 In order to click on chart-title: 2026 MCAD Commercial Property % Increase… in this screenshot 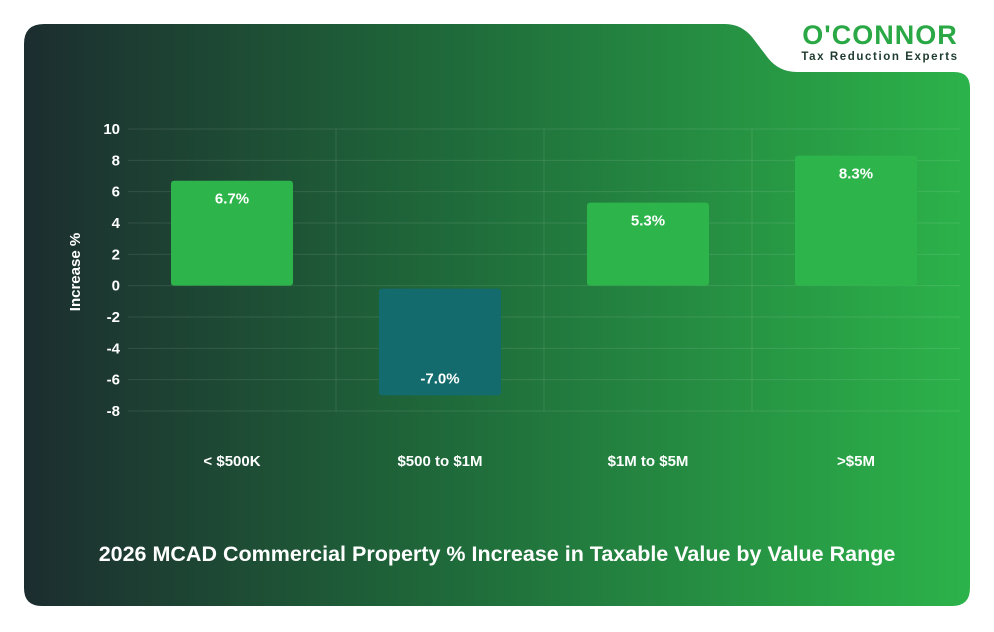, I will do `click(497, 554)`.